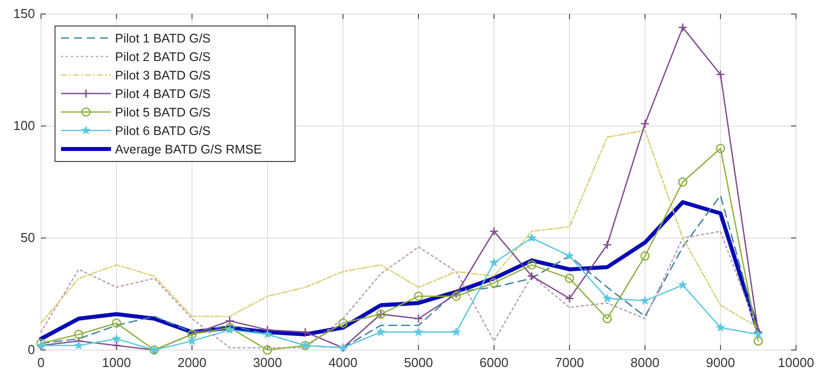 The height and width of the screenshot is (382, 827). I want to click on legend-label: Average BATD G/S RMSE, so click(188, 149).